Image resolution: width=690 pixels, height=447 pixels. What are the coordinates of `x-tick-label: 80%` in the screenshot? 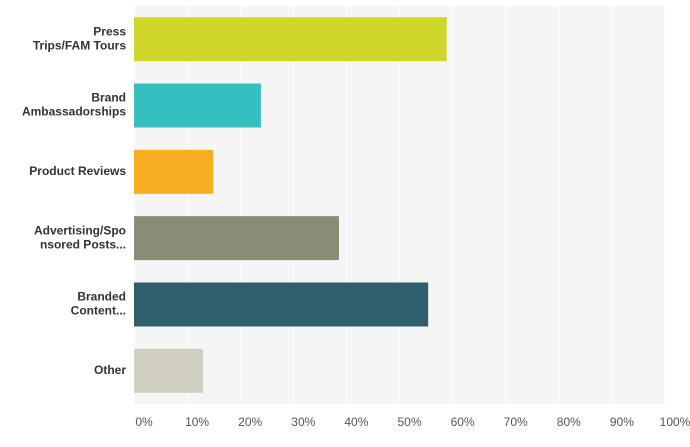 It's located at (569, 422).